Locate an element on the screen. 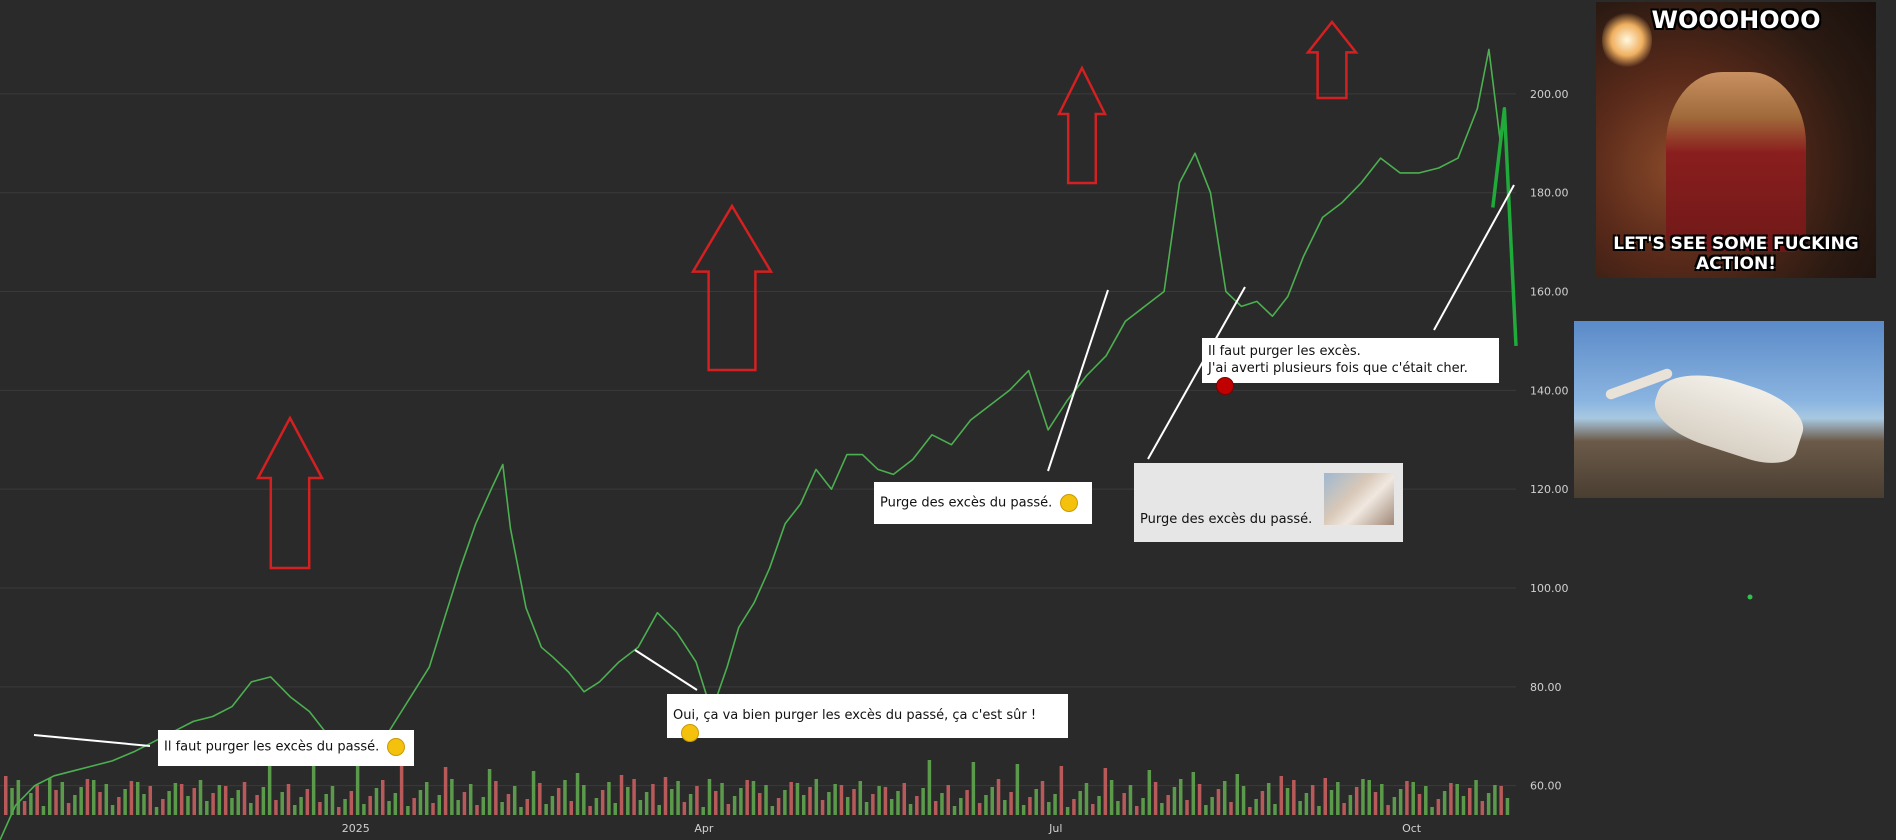 This screenshot has height=840, width=1896. annotation-1-text: Il faut purger les excès du passé. is located at coordinates (272, 747).